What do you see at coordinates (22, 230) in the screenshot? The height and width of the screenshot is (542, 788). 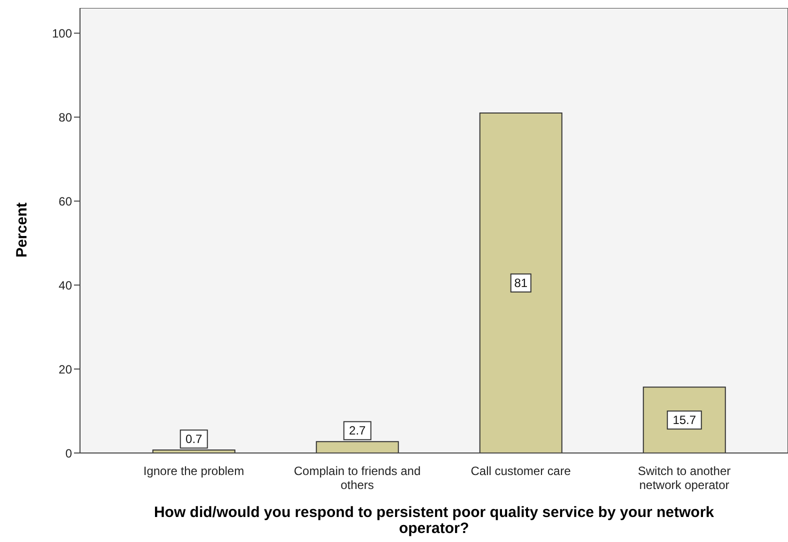 I see `y-axis-title: Percent` at bounding box center [22, 230].